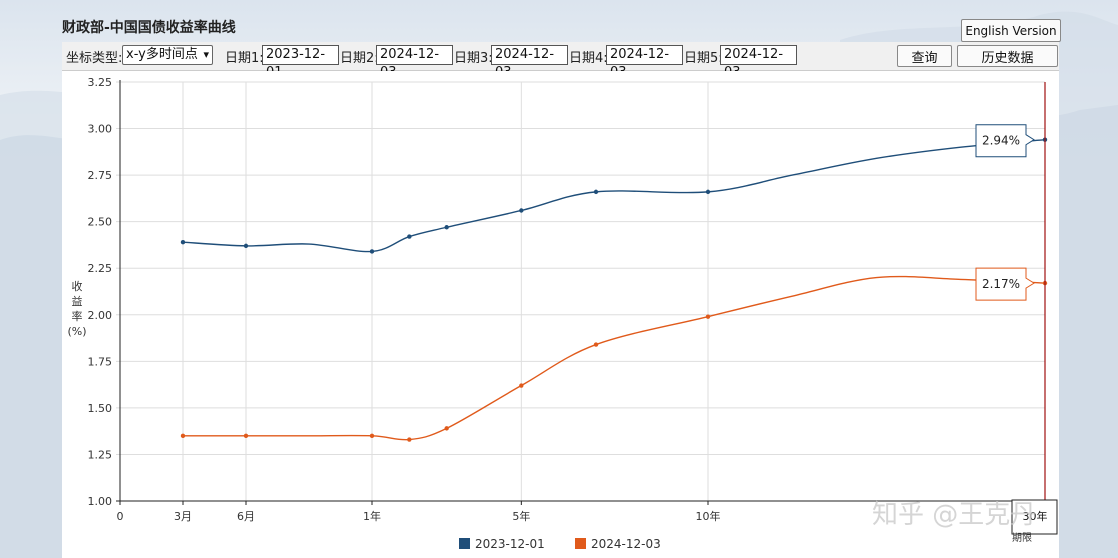 The height and width of the screenshot is (558, 1118). I want to click on legend-label-1: 2023-12-01, so click(510, 544).